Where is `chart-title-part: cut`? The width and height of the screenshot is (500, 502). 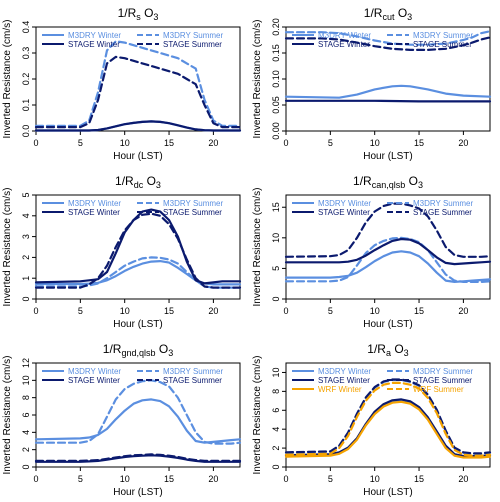
chart-title-part: cut is located at coordinates (388, 17).